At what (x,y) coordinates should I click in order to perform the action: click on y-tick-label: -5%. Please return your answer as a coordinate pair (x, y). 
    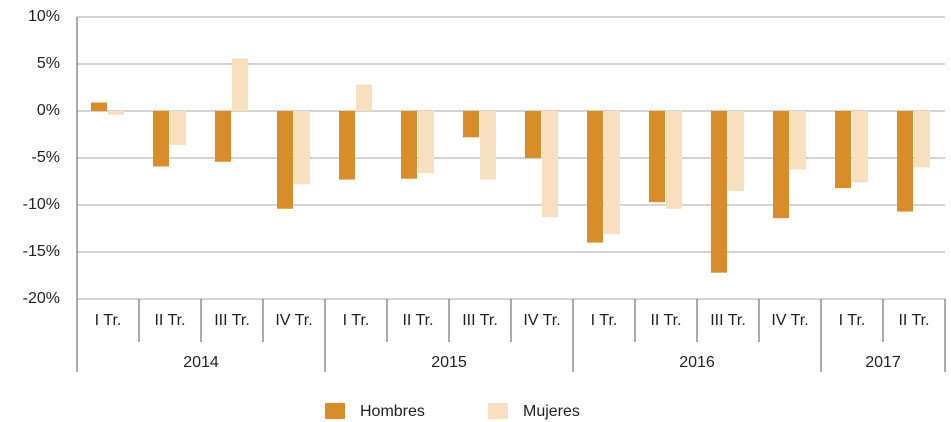
    Looking at the image, I should click on (46, 157).